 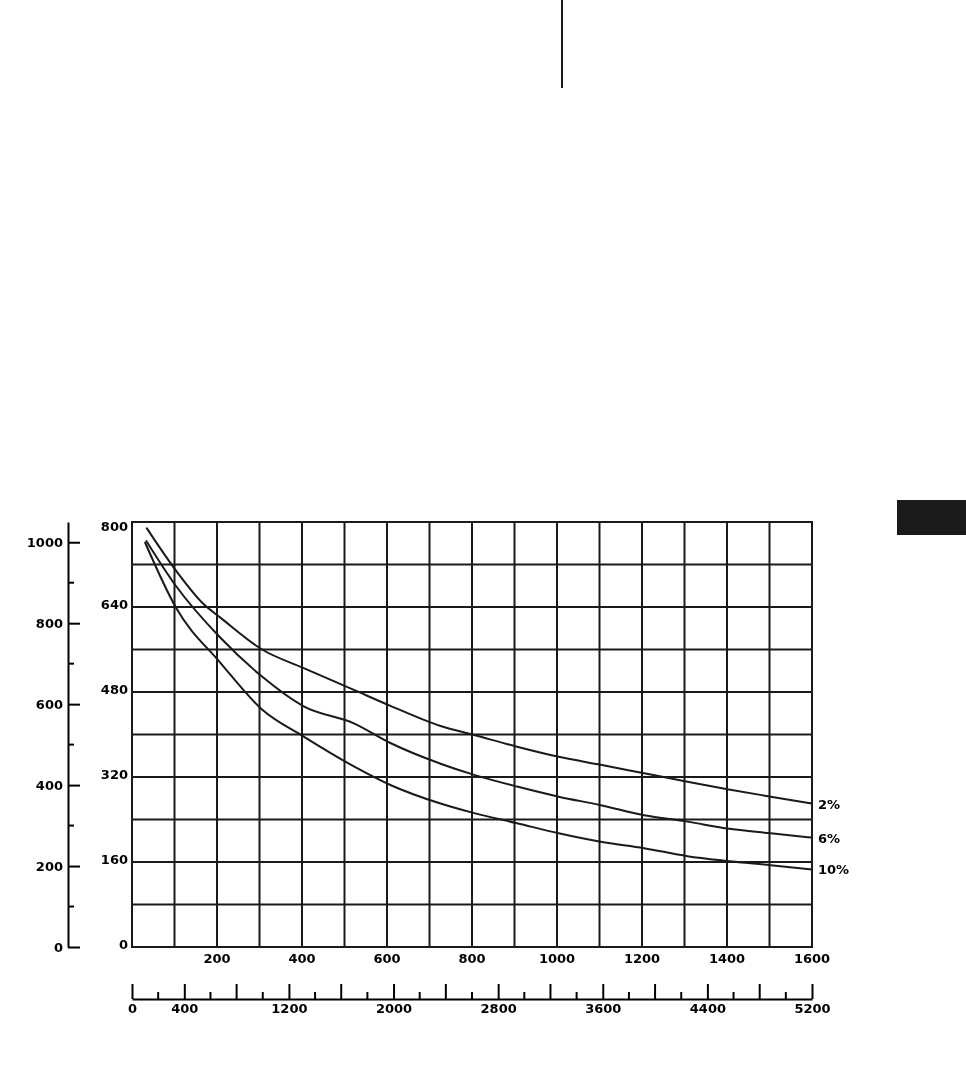 What do you see at coordinates (49, 785) in the screenshot?
I see `y2-tick-label: 400` at bounding box center [49, 785].